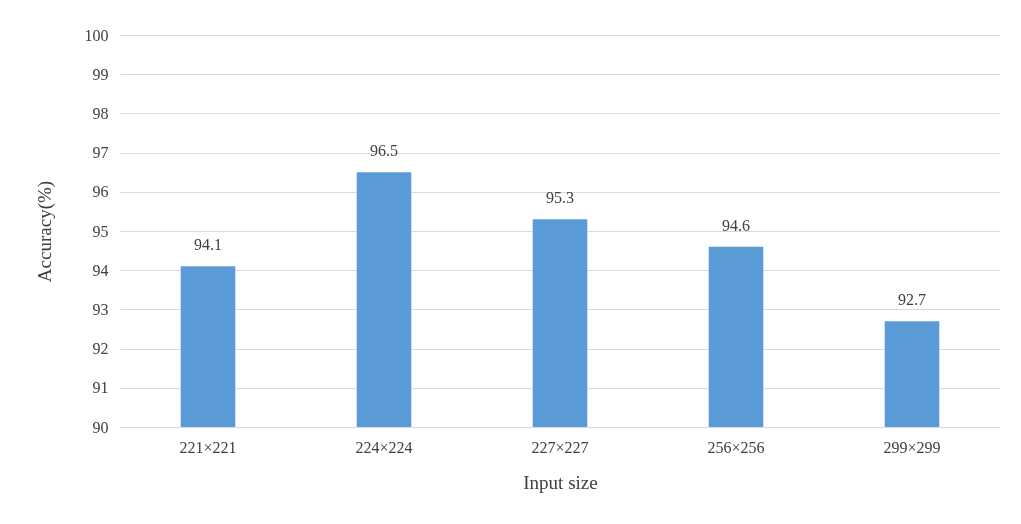 The image size is (1021, 524). Describe the element at coordinates (912, 300) in the screenshot. I see `data-label: 92.7` at that location.